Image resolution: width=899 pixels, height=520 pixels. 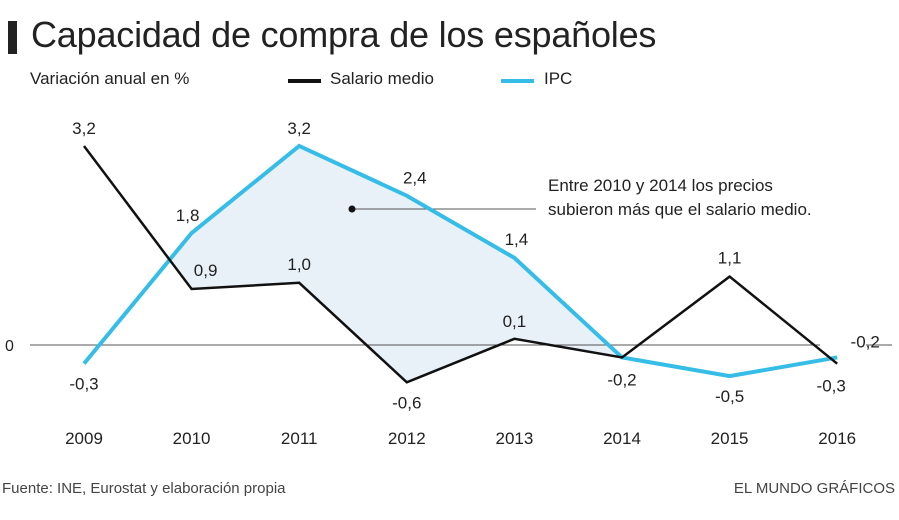 I want to click on x-tick-label: 2009, so click(x=84, y=438).